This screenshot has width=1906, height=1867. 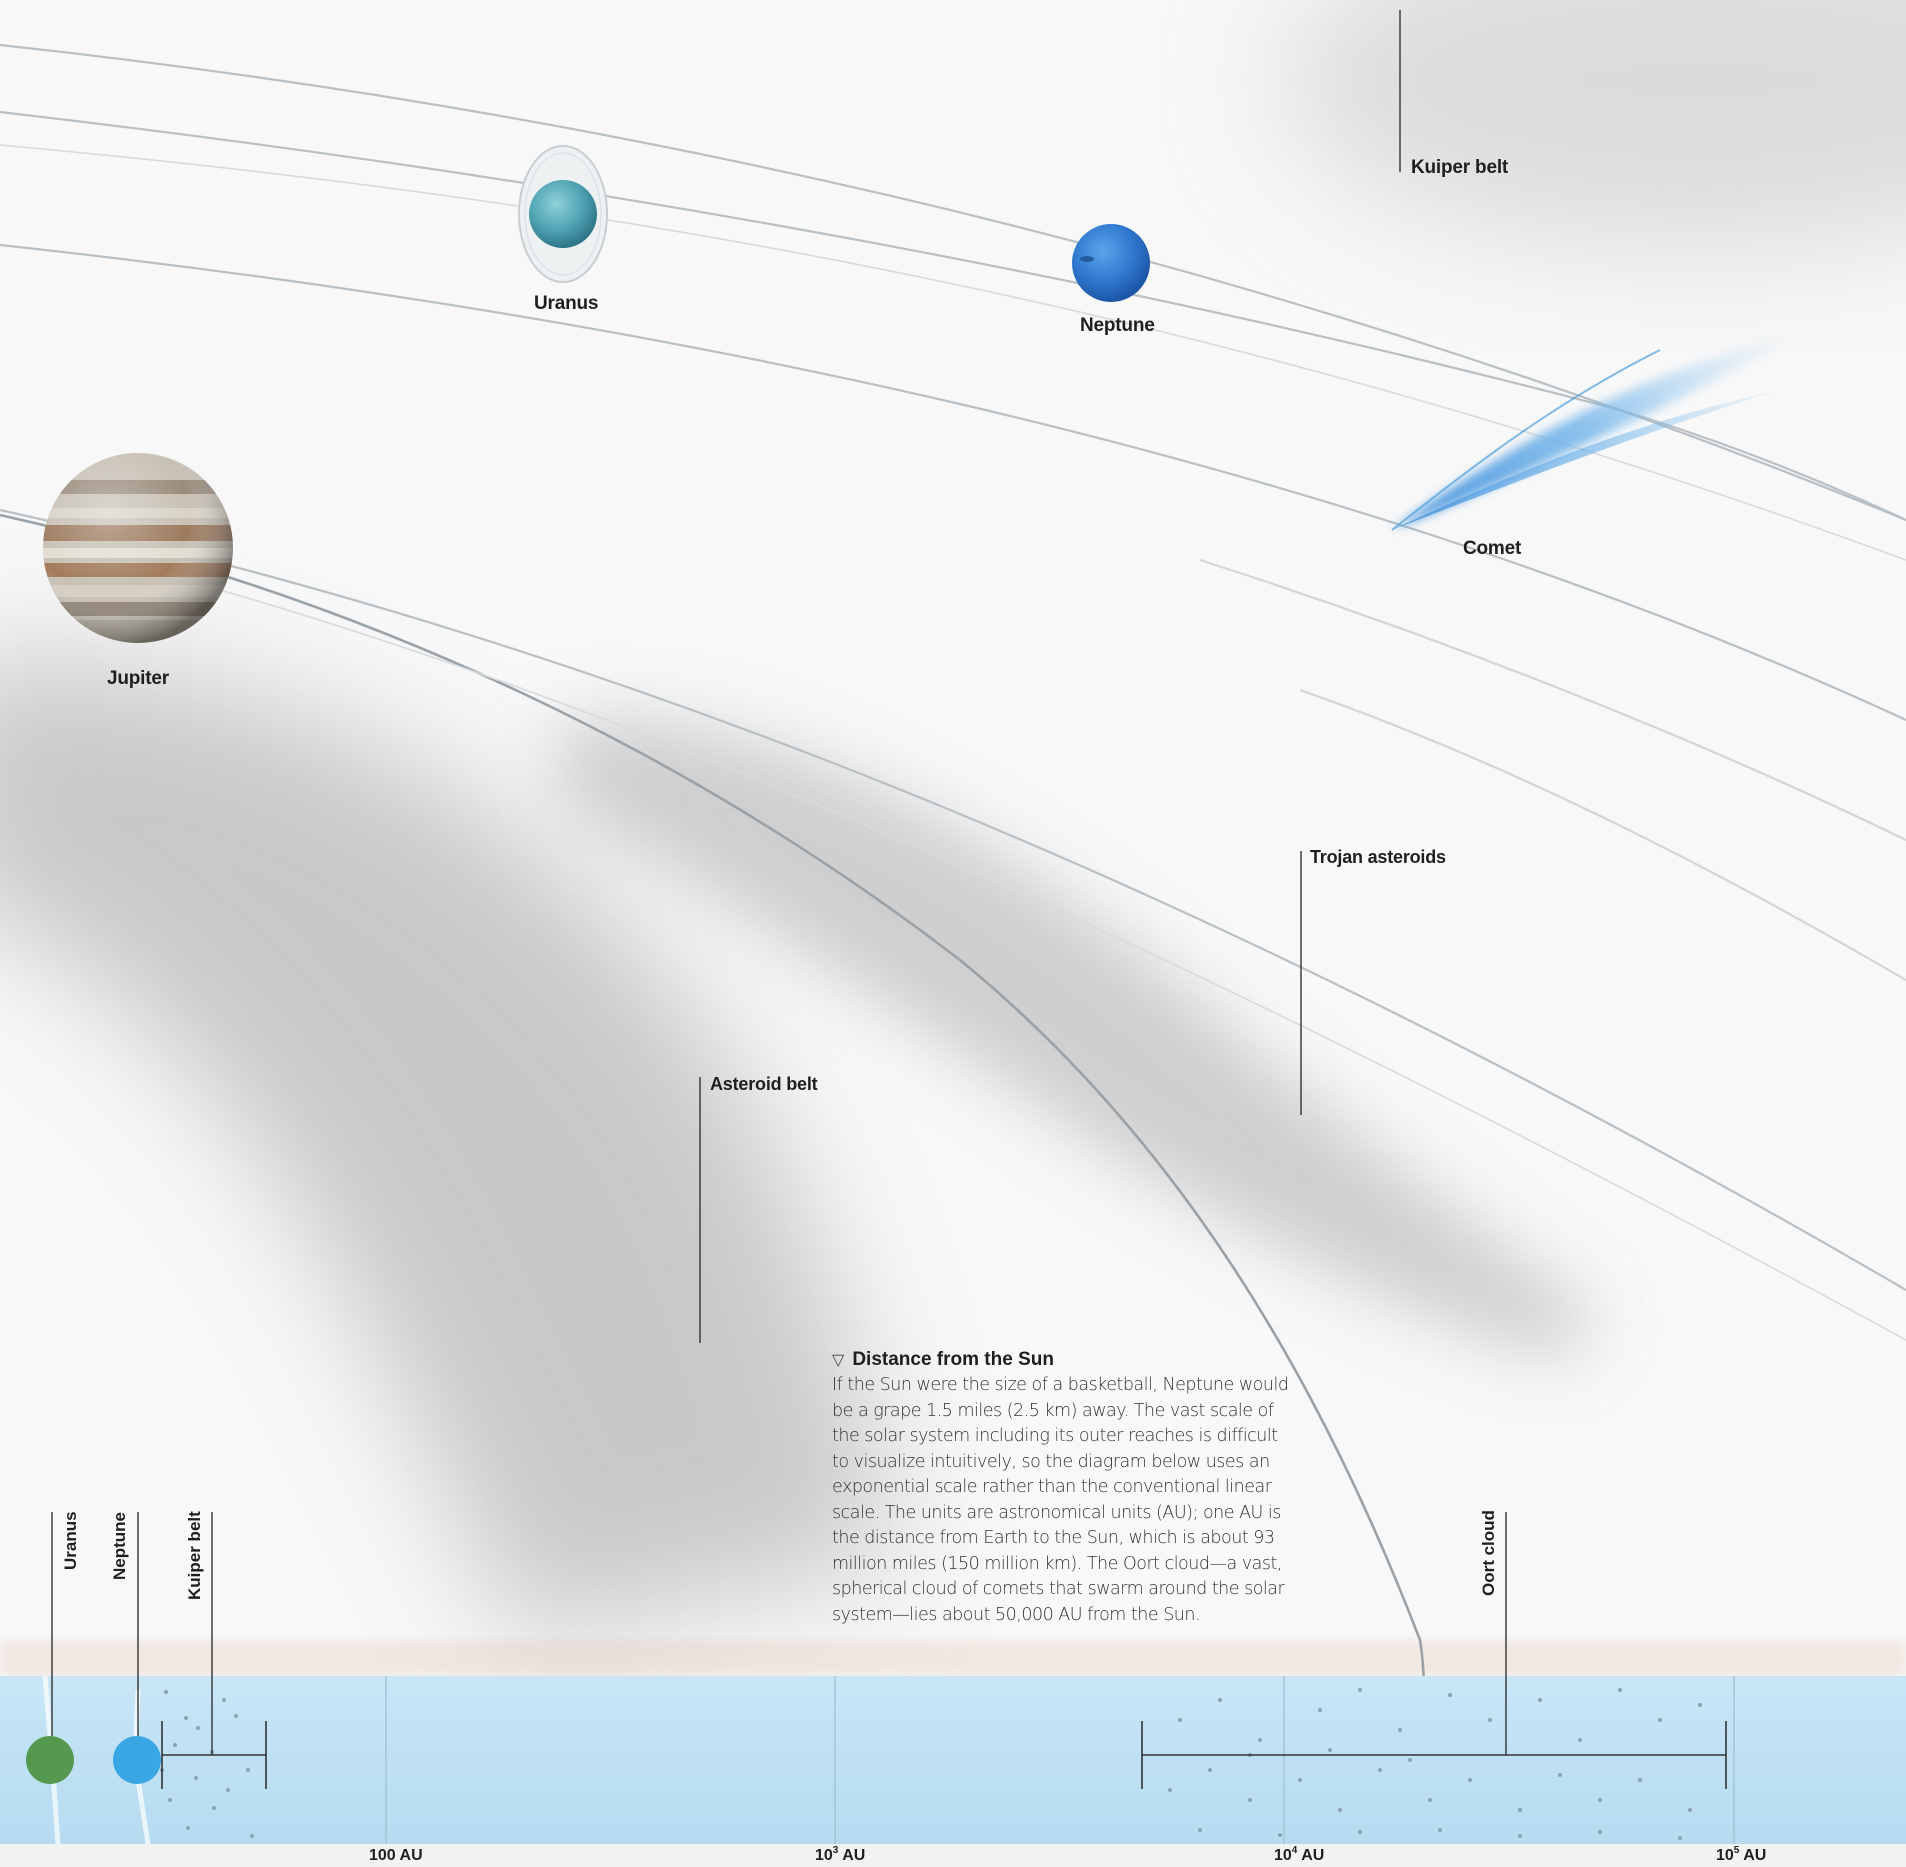 I want to click on neptune-planet, so click(x=1111, y=263).